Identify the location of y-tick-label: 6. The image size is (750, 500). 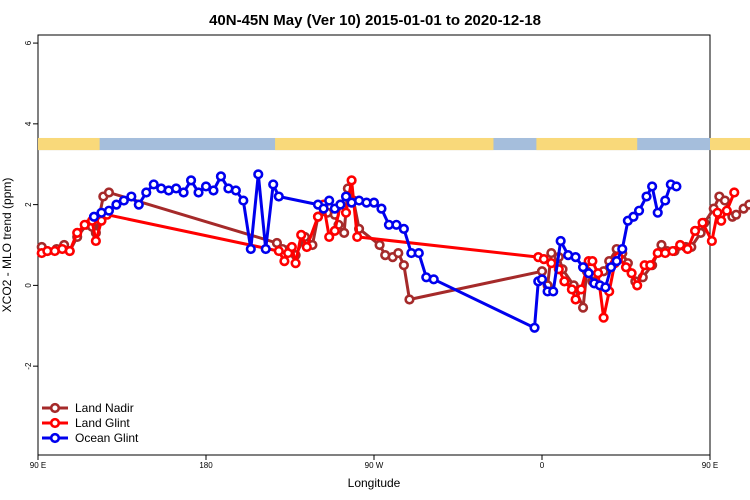
(28, 42).